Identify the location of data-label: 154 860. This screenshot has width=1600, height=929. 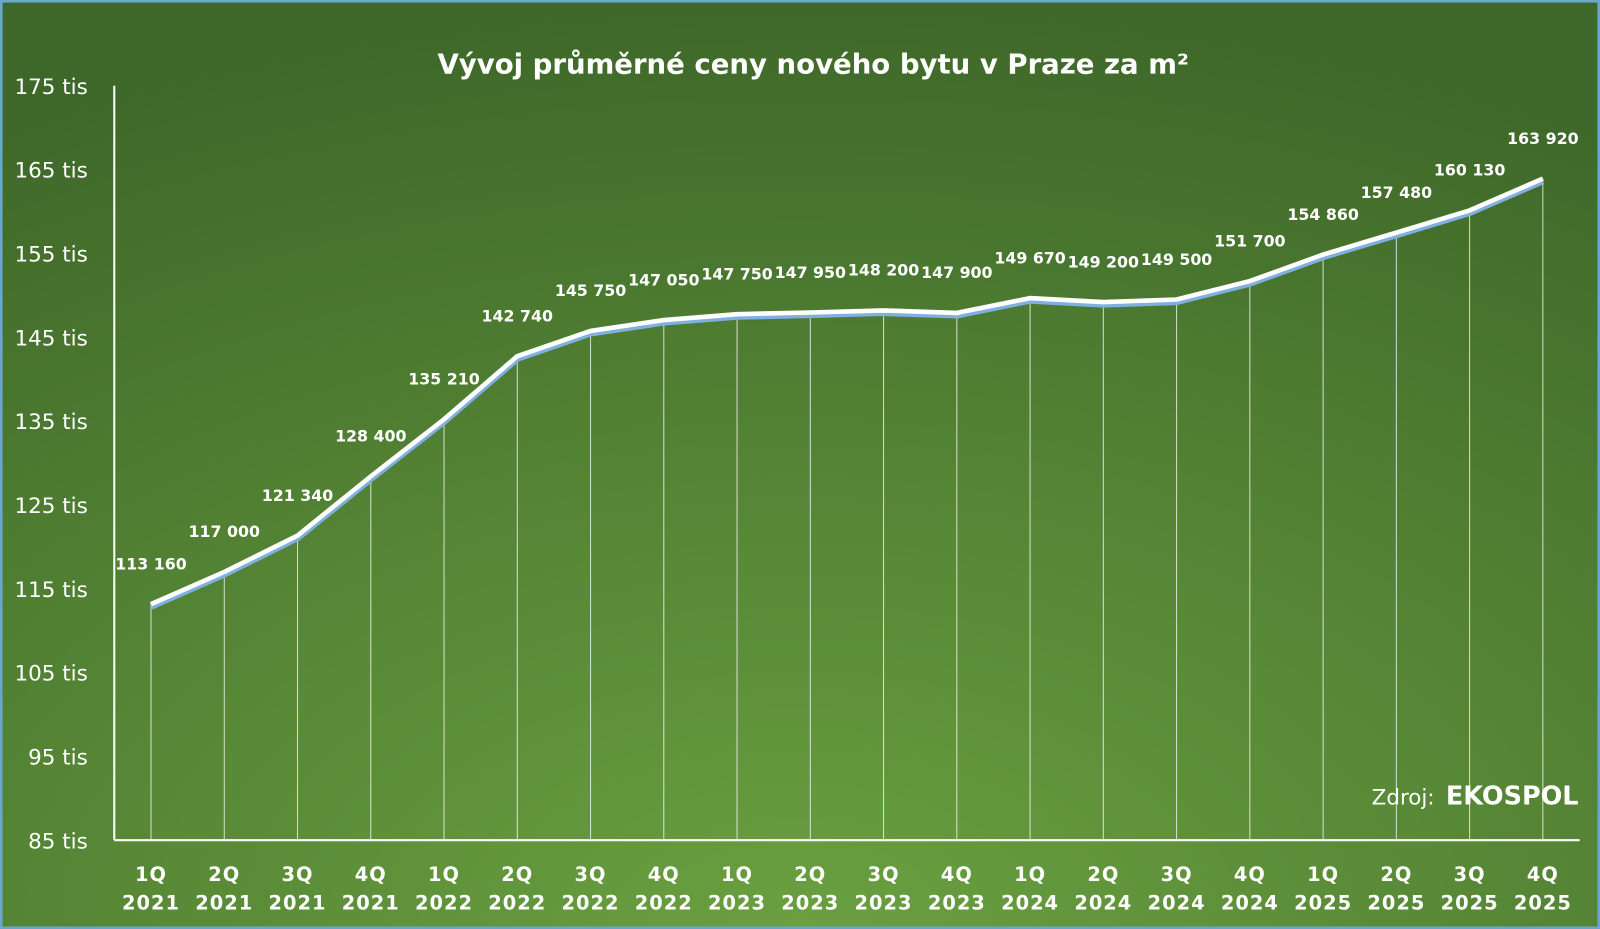
(1322, 214).